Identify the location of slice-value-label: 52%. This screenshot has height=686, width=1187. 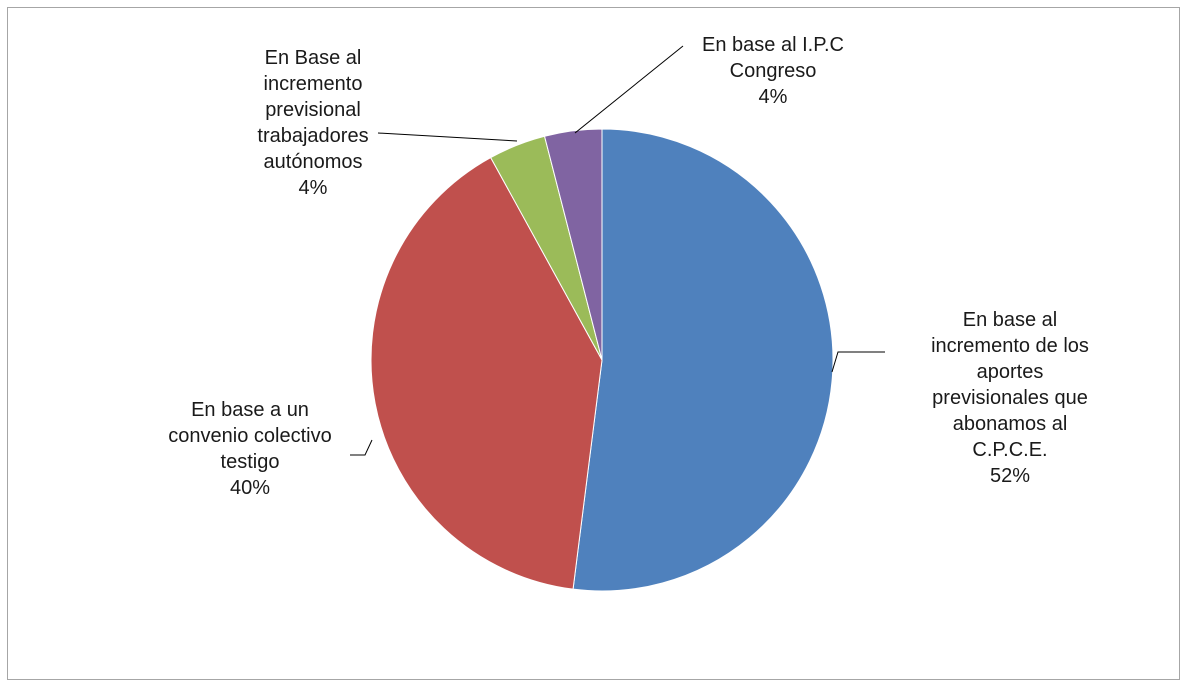
(1010, 476).